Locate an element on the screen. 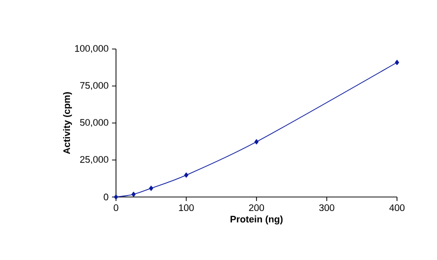  y-tick-label: 100,000 is located at coordinates (91, 49).